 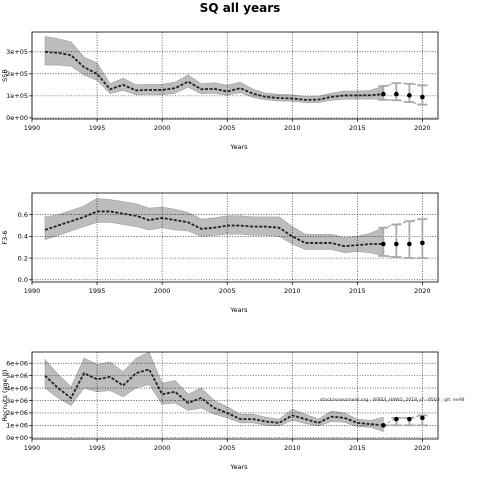 What do you see at coordinates (5, 237) in the screenshot?
I see `y-axis-label: F3-6` at bounding box center [5, 237].